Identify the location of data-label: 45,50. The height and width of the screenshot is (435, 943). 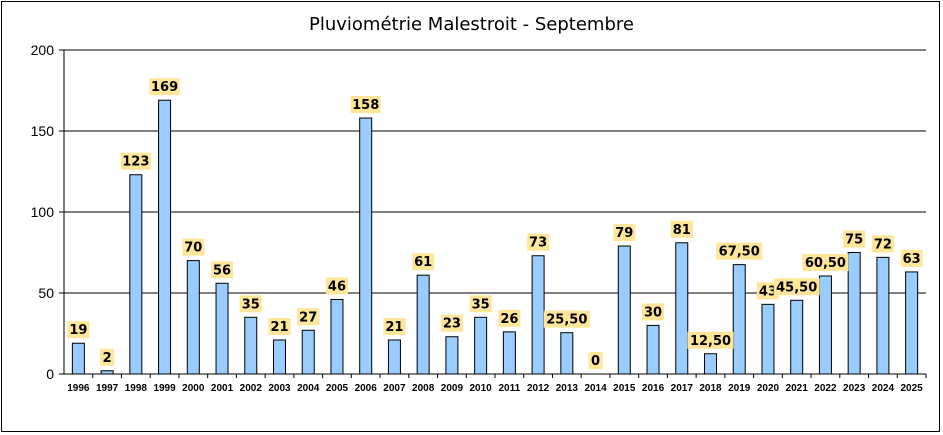
(796, 287).